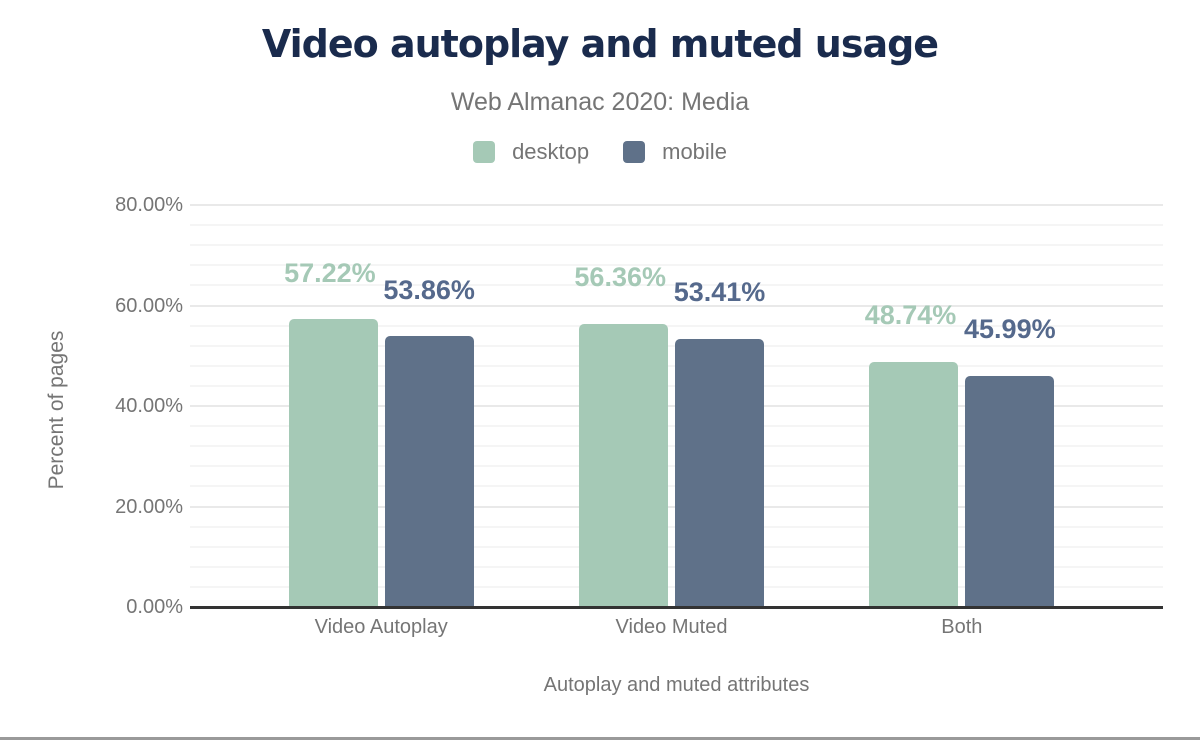 This screenshot has width=1200, height=742. Describe the element at coordinates (671, 627) in the screenshot. I see `x-category-2: Video Muted` at that location.